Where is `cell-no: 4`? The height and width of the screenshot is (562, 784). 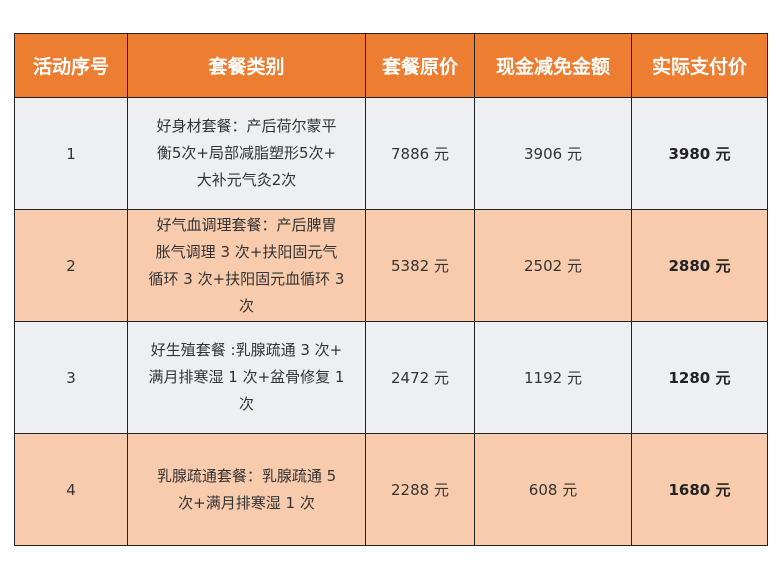
cell-no: 4 is located at coordinates (71, 489).